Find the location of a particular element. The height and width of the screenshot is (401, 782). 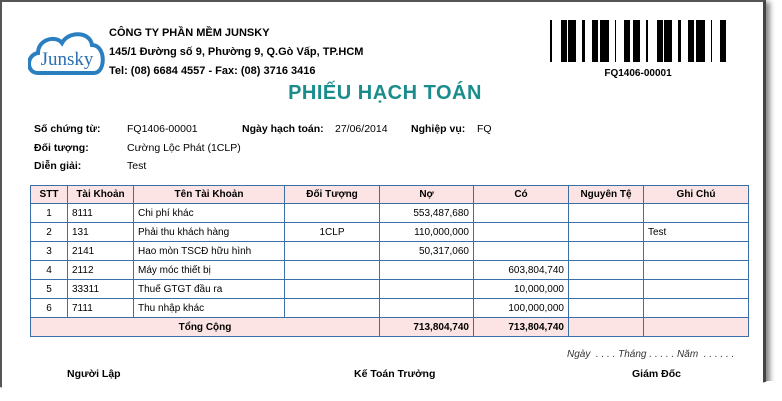

col-tai-khoan: Tài Khoản is located at coordinates (100, 194).